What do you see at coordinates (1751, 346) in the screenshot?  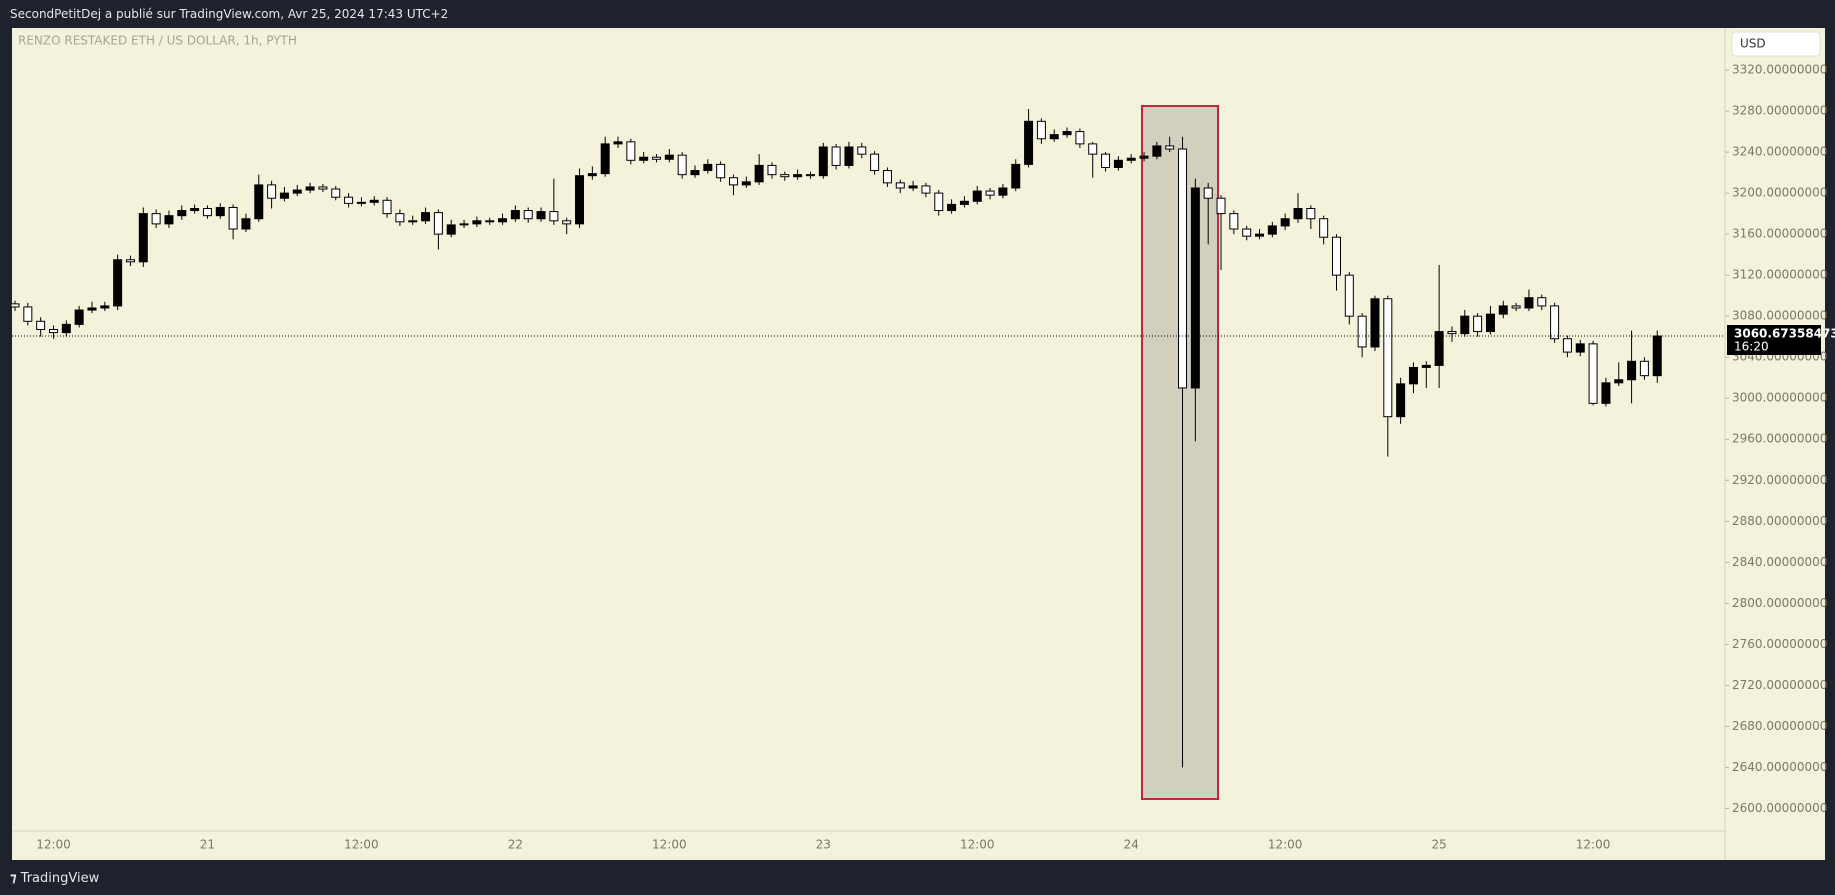 I see `countdown-label: 16:20` at bounding box center [1751, 346].